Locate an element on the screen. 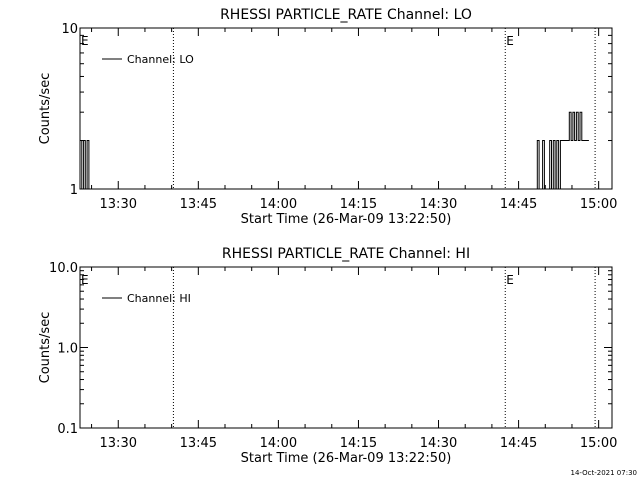 The width and height of the screenshot is (640, 480). footer-timestamp: 14-Oct-2021 07:30 is located at coordinates (604, 473).